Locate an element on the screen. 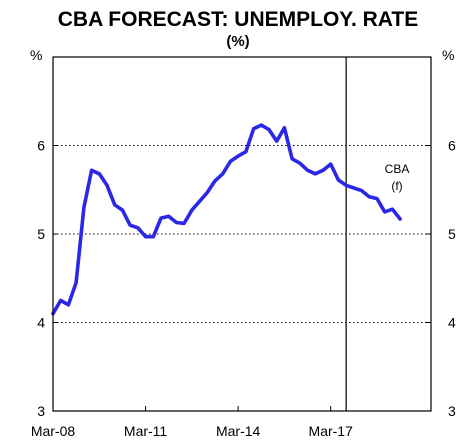 This screenshot has width=476, height=443. y-tick-label-right-6: 6 is located at coordinates (452, 146).